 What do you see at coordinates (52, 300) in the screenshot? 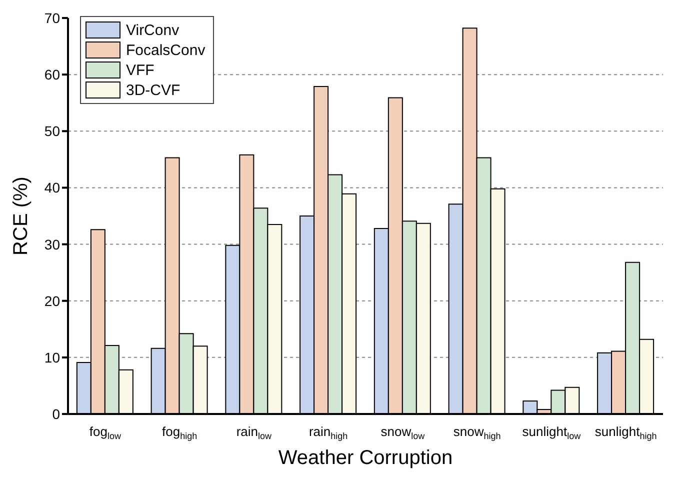
I see `y-tick-label: 20` at bounding box center [52, 300].